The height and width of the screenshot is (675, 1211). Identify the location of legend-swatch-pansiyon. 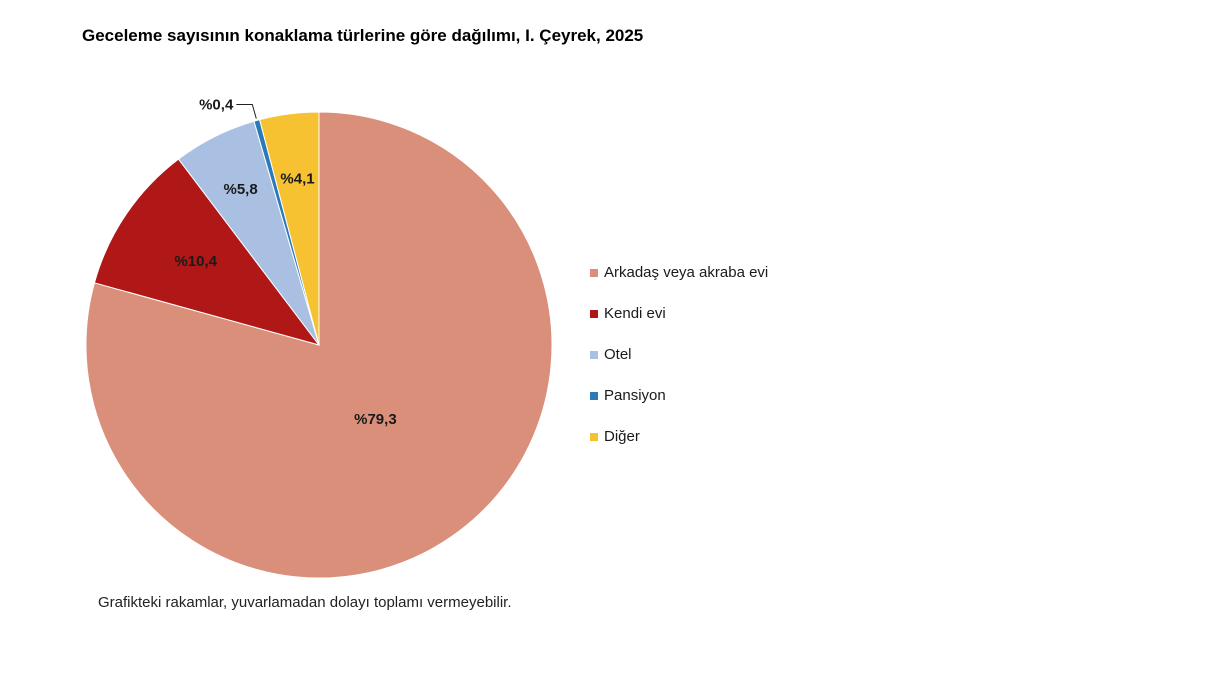
(594, 395).